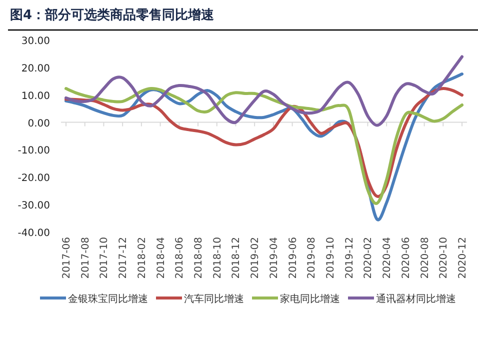  I want to click on x-tick-label: 2018-10, so click(218, 258).